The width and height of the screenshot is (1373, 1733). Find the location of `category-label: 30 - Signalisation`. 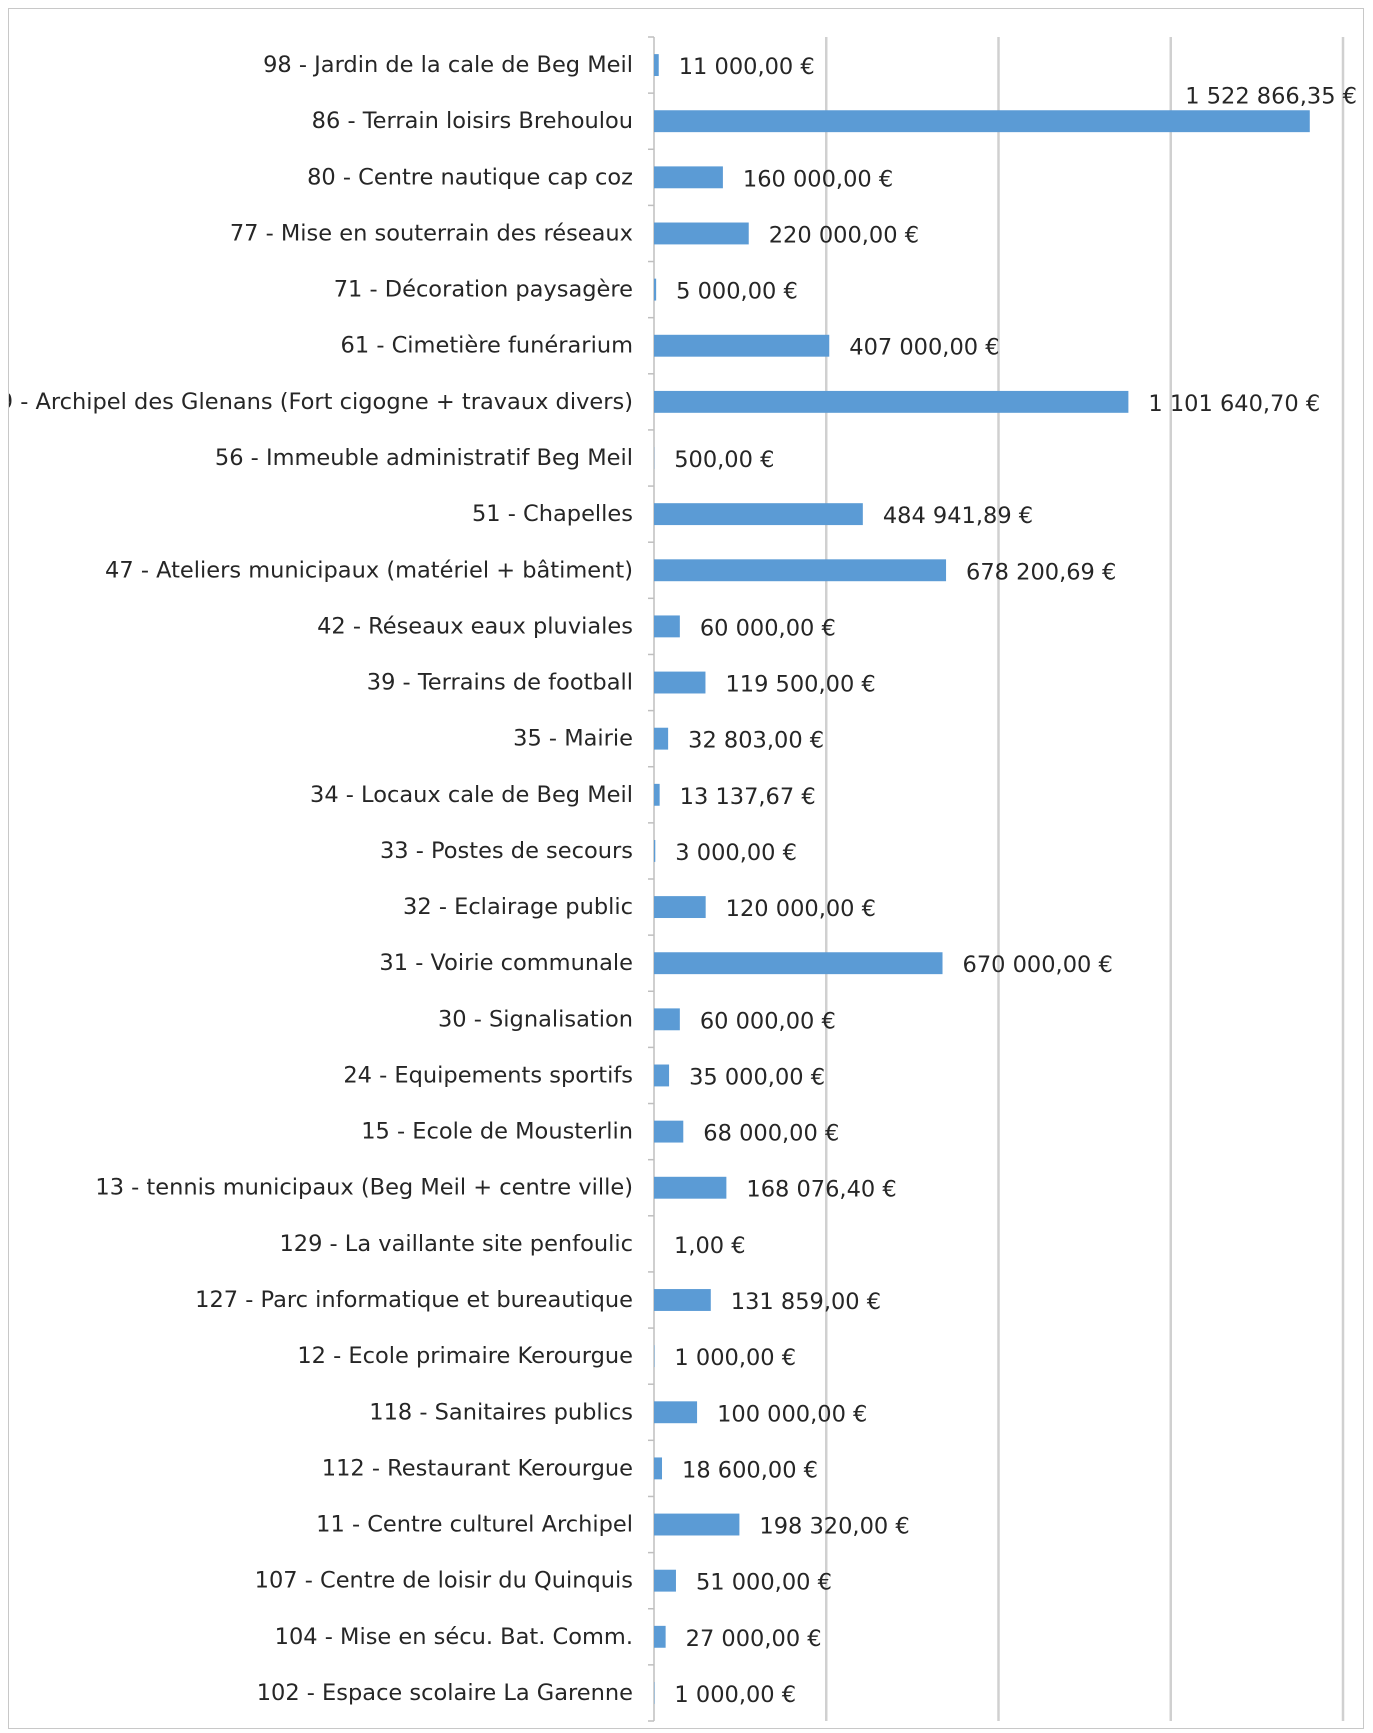

category-label: 30 - Signalisation is located at coordinates (535, 1019).